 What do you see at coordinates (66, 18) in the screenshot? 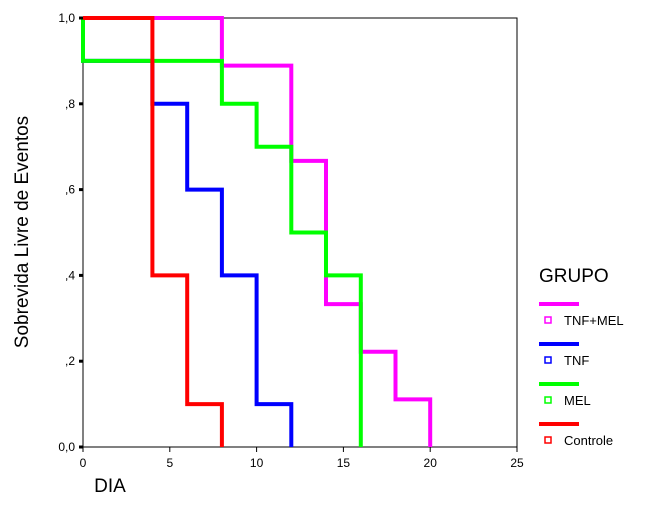
I see `y-tick-label: 1,0` at bounding box center [66, 18].